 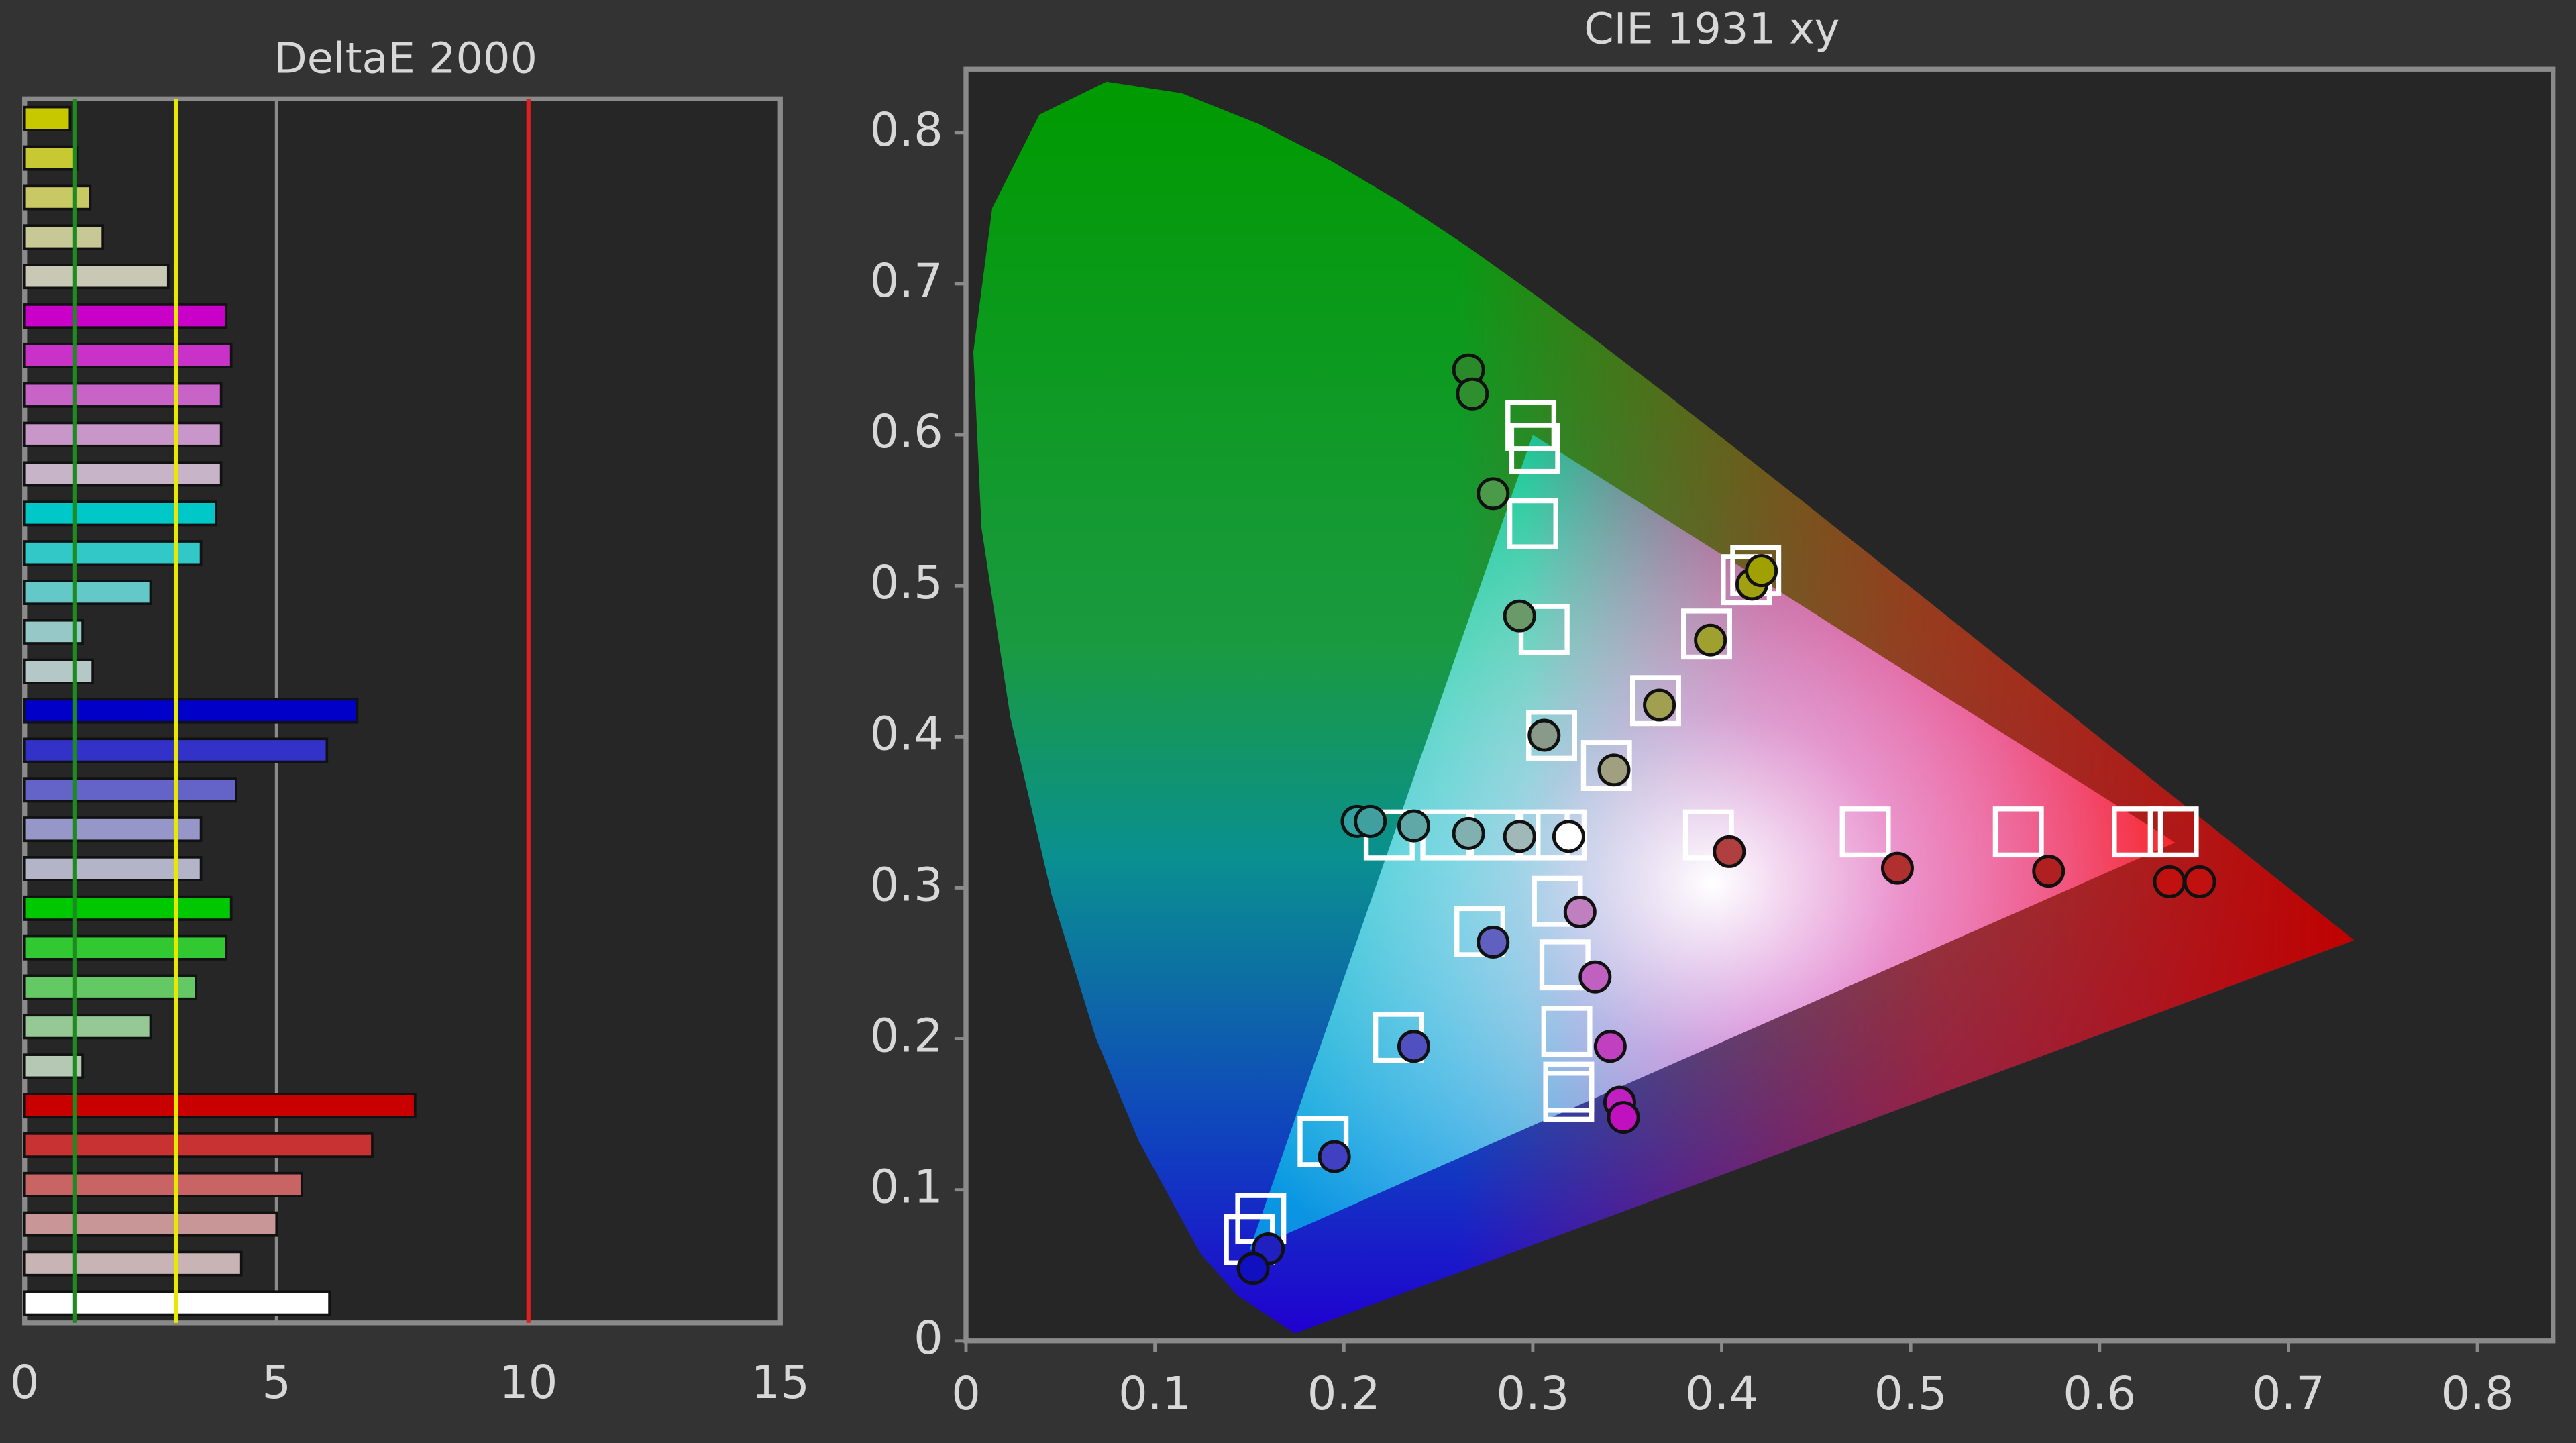 I want to click on x-tick-label: 0.2, so click(x=1344, y=1394).